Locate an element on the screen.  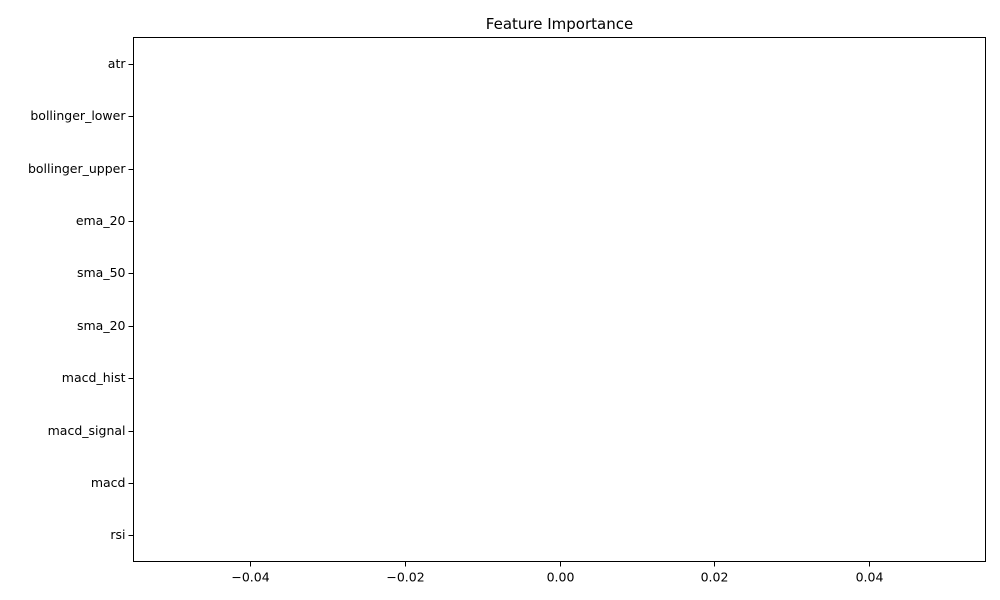
x-tick-label-1: −0.02 is located at coordinates (405, 577).